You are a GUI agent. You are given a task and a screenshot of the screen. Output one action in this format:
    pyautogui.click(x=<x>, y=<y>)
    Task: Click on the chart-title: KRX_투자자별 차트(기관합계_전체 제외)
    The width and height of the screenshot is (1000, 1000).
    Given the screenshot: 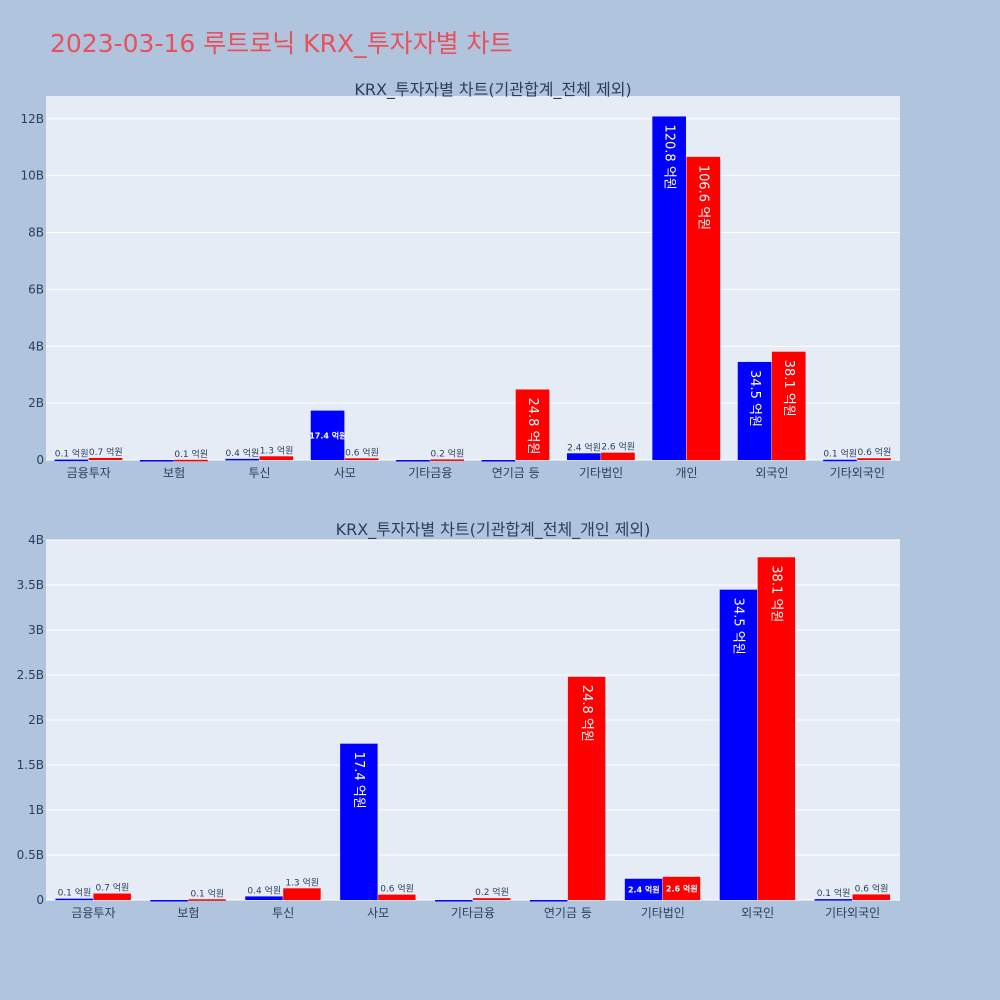 What is the action you would take?
    pyautogui.click(x=492, y=90)
    